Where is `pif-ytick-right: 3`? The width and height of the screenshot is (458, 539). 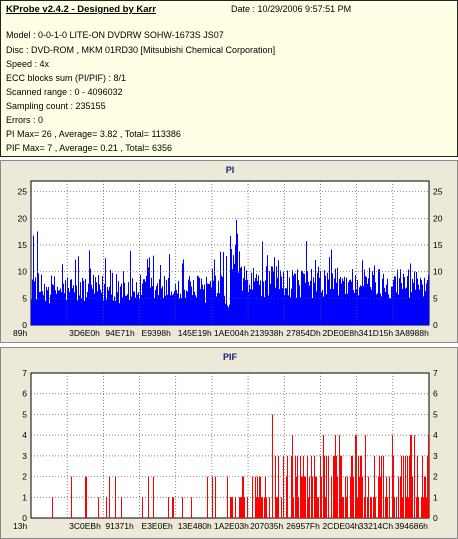
pif-ytick-right: 3 is located at coordinates (435, 456).